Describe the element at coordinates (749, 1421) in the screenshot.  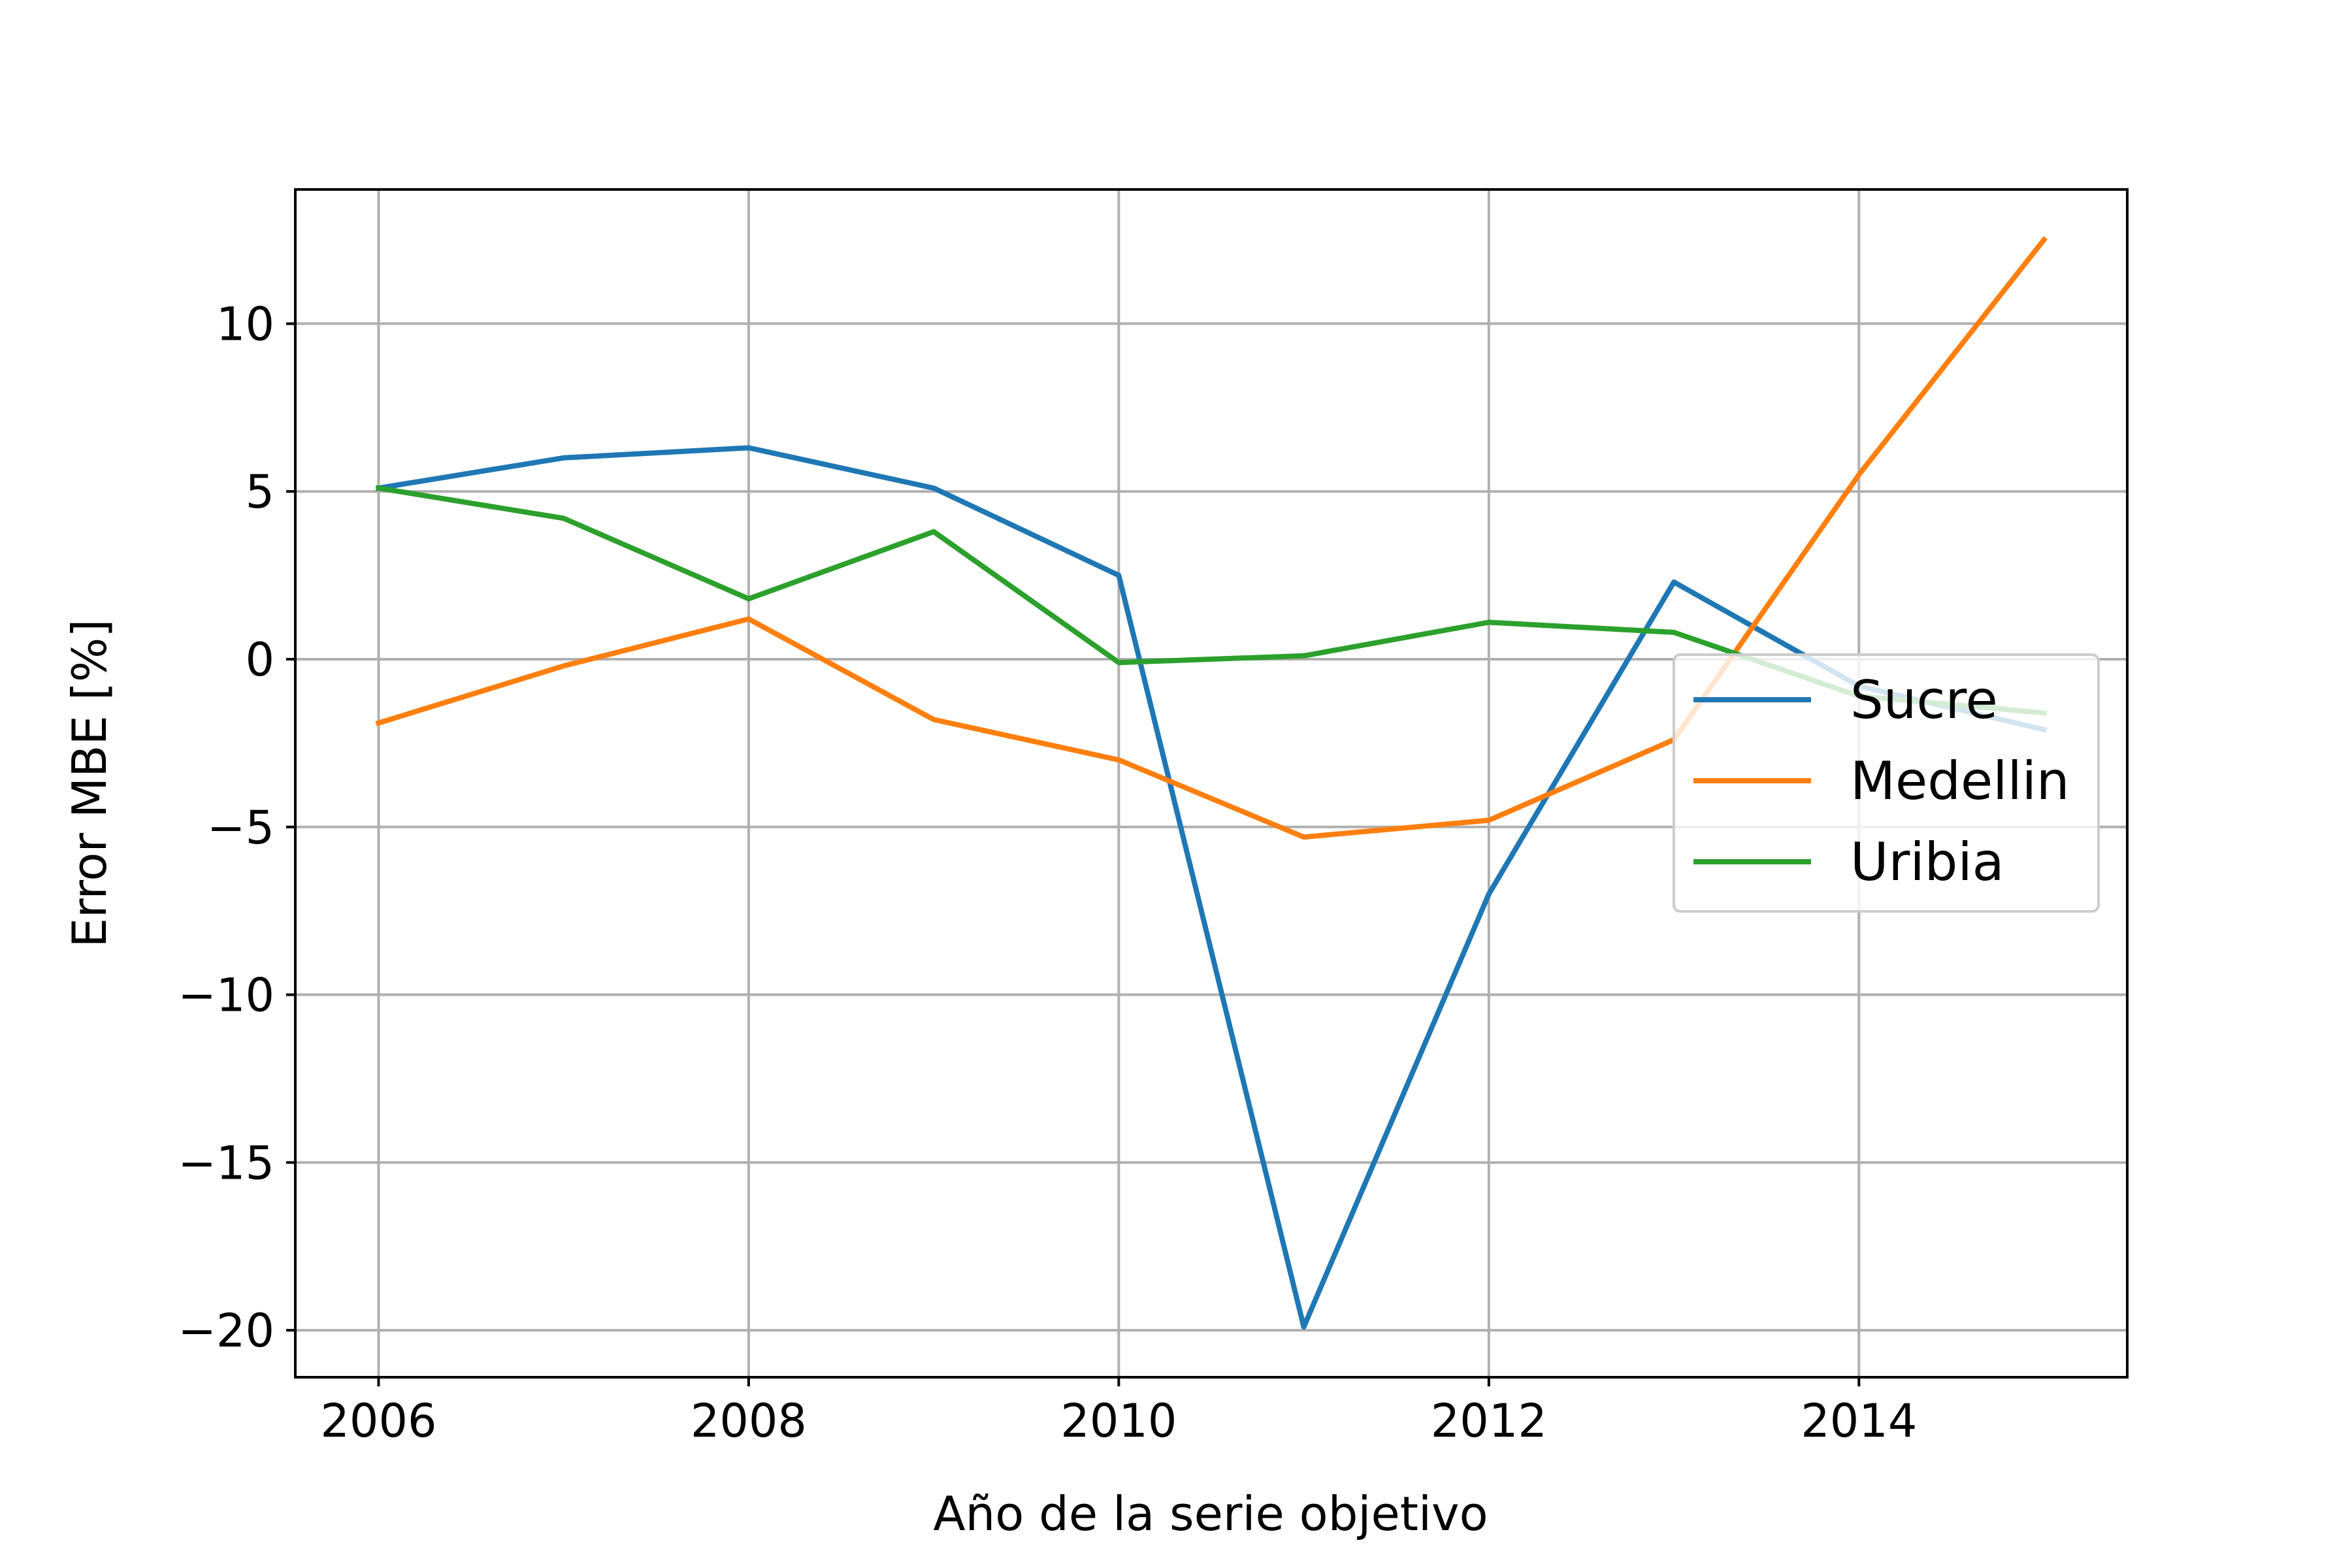
I see `x-tick-label: 2008` at that location.